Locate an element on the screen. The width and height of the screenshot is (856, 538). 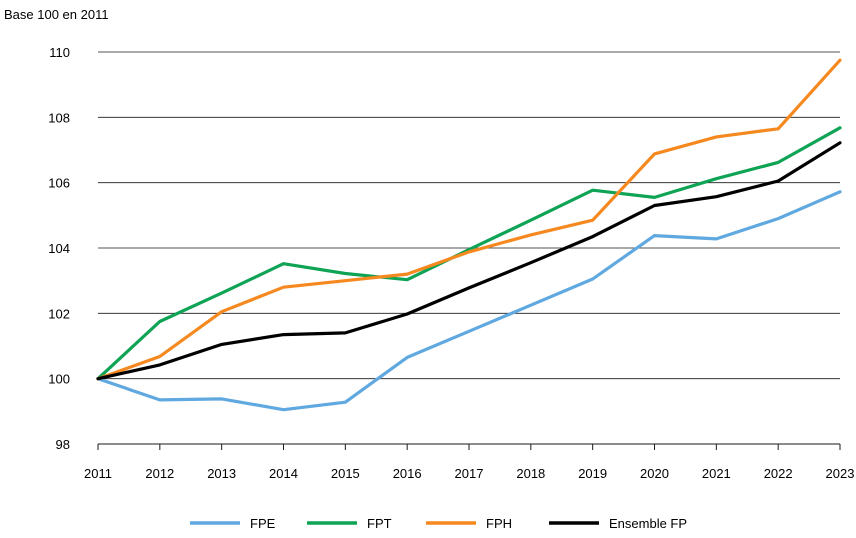
legend-label-fpe: FPE is located at coordinates (263, 523).